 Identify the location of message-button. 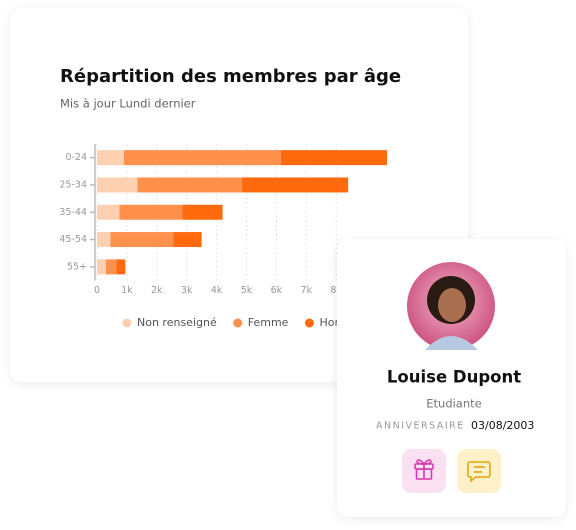
(479, 471).